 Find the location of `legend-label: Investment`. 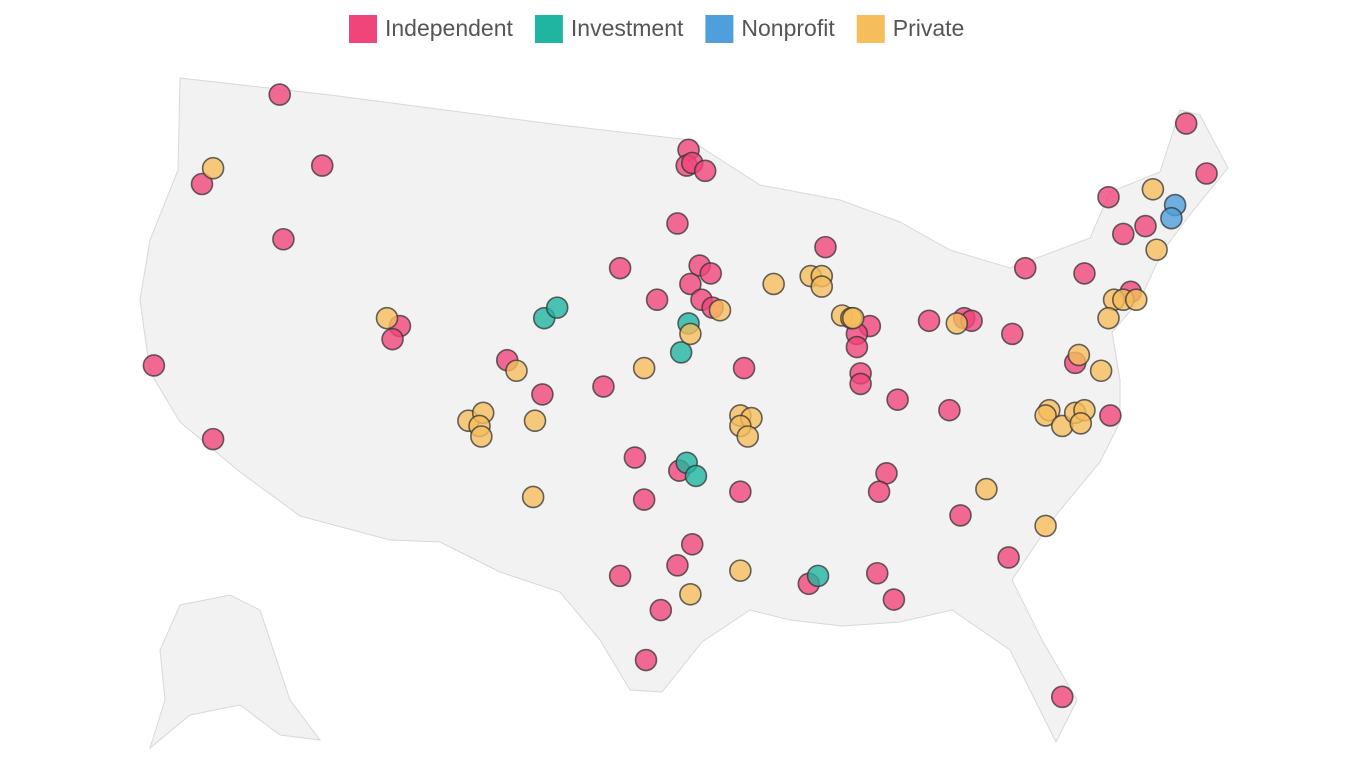

legend-label: Investment is located at coordinates (627, 28).